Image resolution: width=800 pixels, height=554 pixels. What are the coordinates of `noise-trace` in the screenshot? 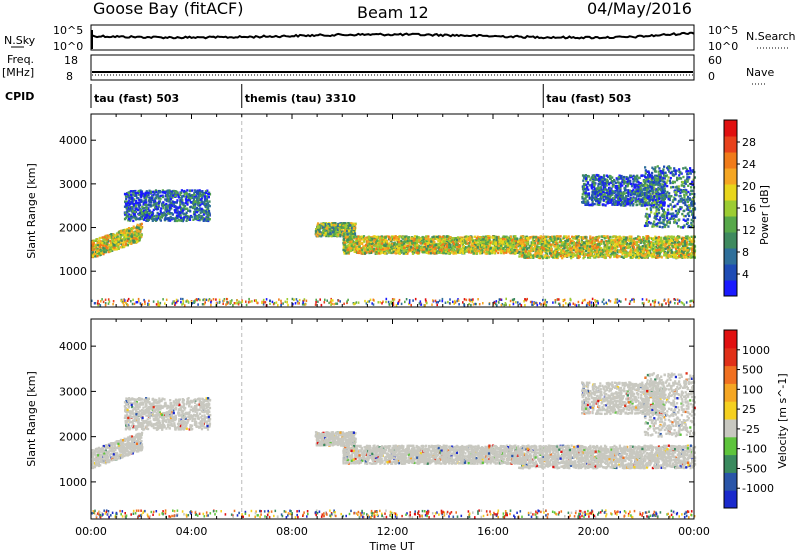 It's located at (392, 39).